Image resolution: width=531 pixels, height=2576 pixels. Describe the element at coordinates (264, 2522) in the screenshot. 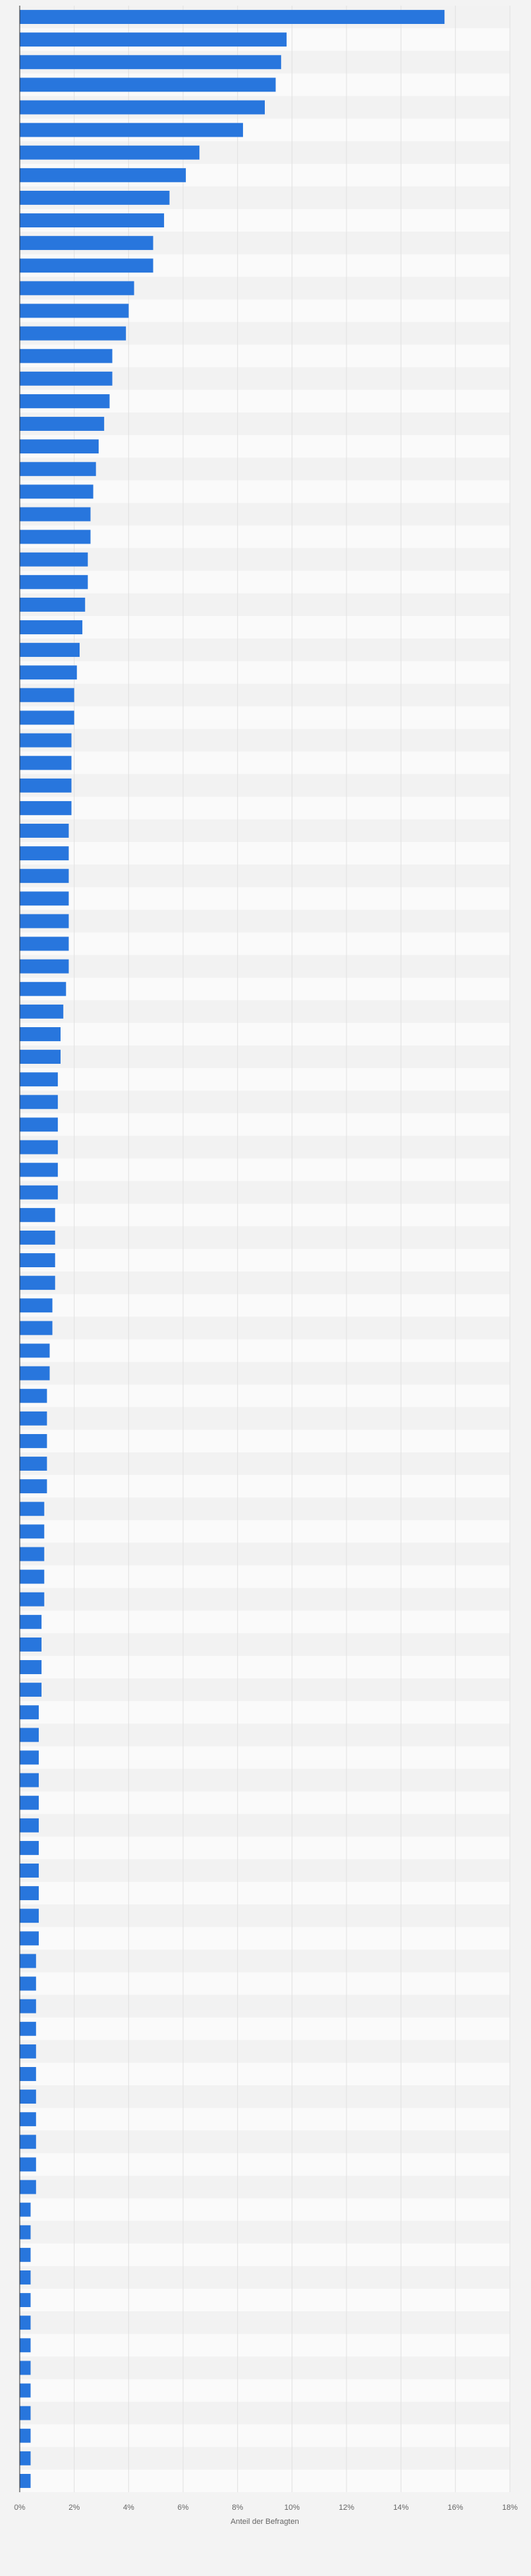

I see `x-axis-title: Anteil der Befragten` at that location.